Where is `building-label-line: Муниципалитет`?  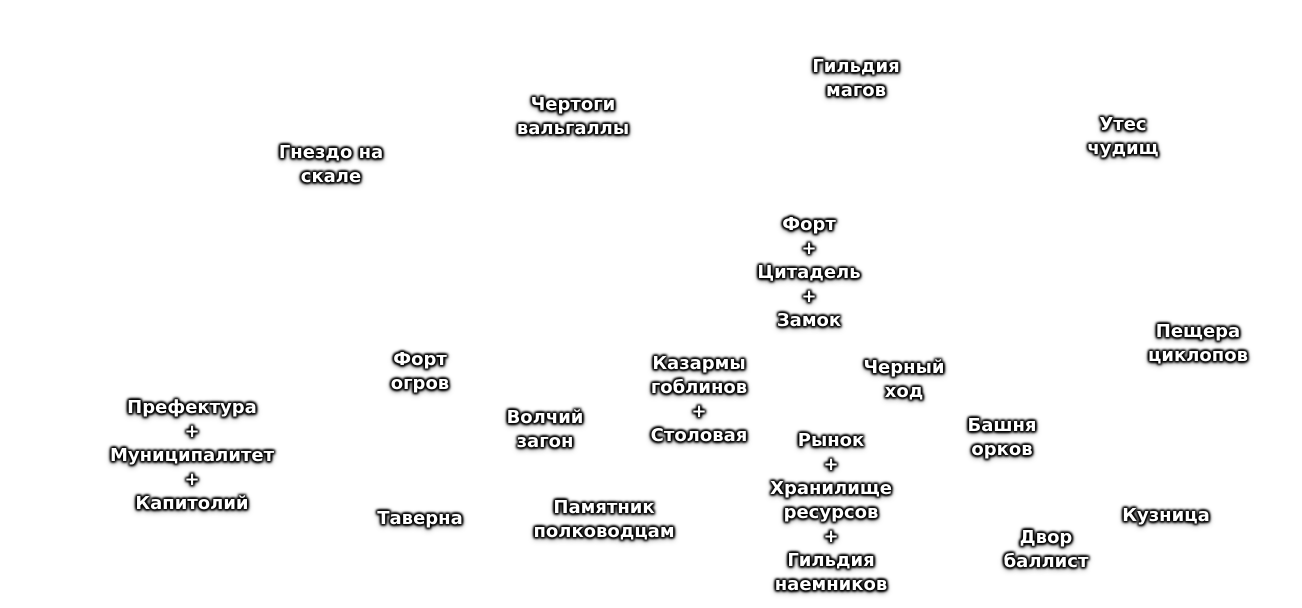
building-label-line: Муниципалитет is located at coordinates (192, 455).